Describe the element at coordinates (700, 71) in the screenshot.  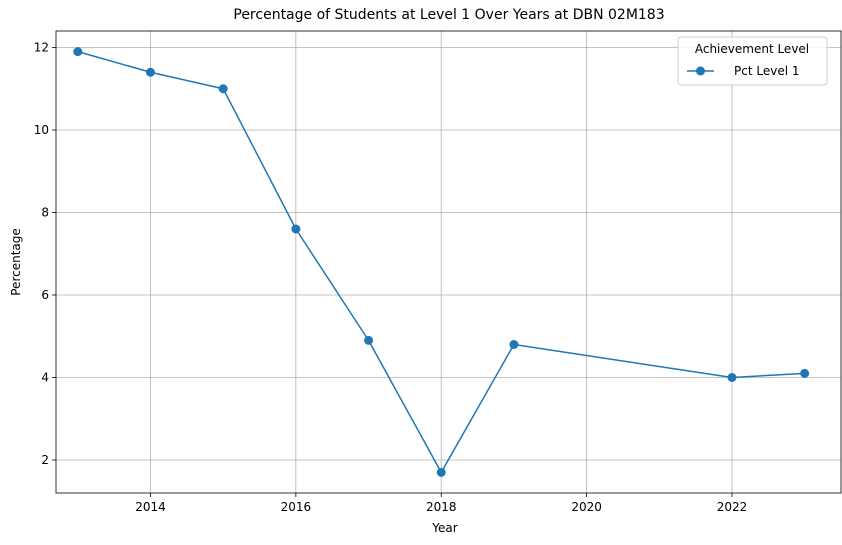
I see `legend-marker-swatch` at that location.